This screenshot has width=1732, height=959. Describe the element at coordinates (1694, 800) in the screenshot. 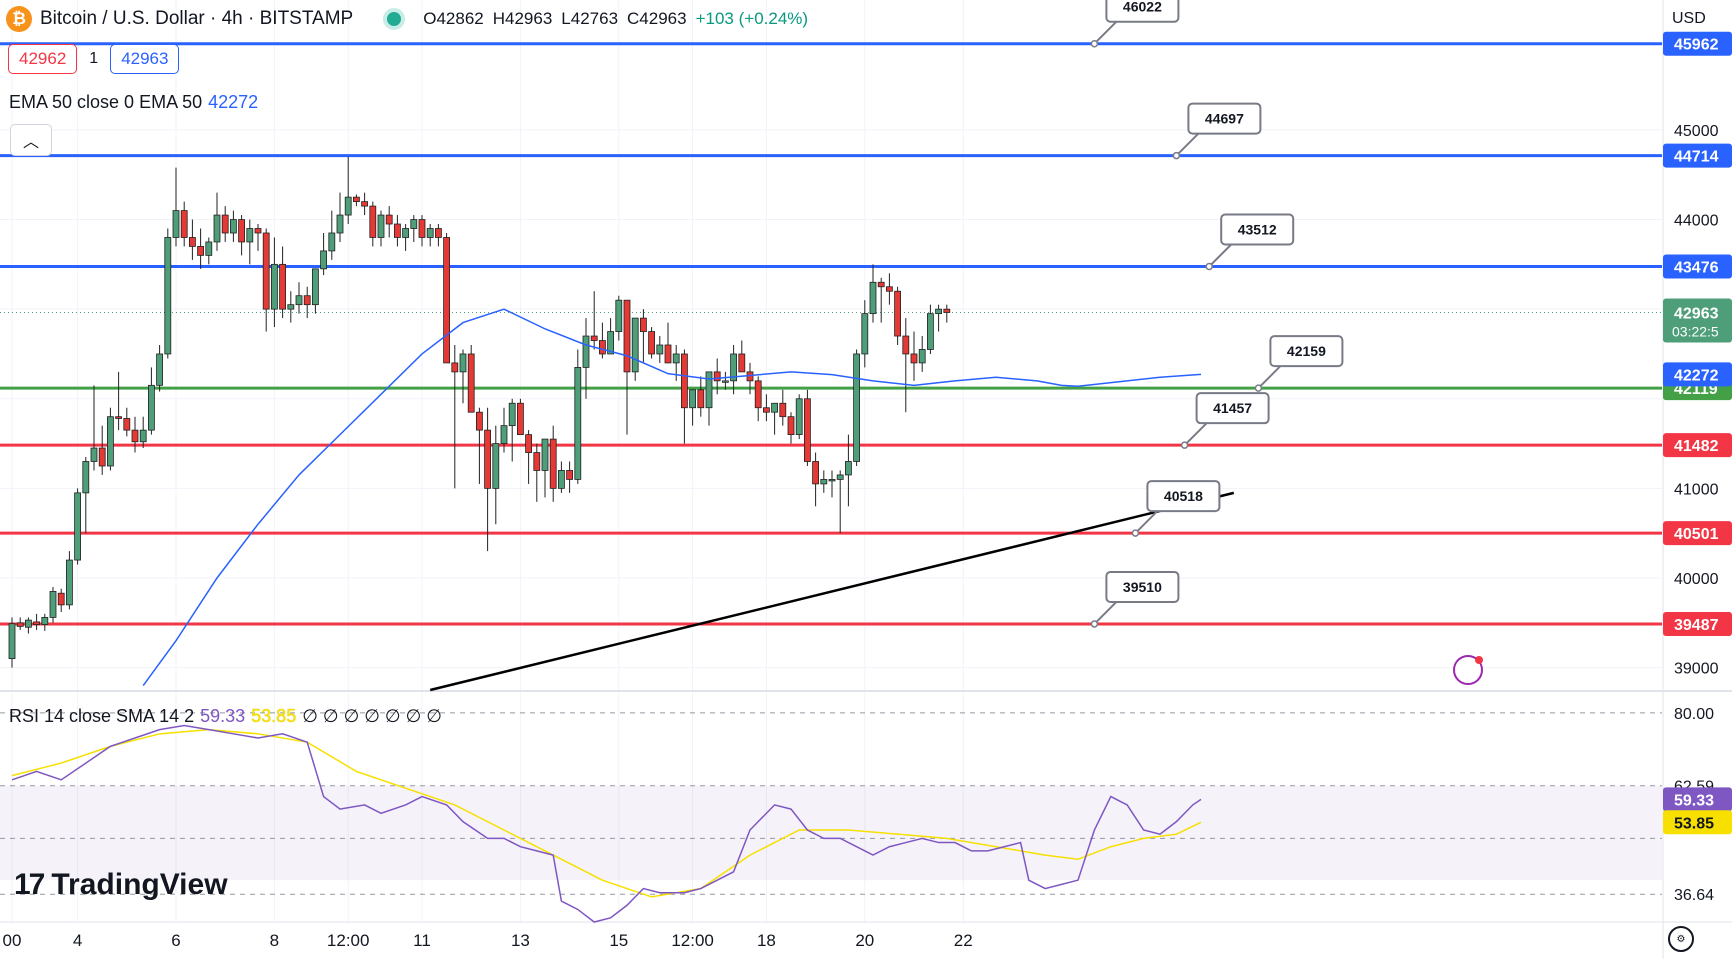

I see `rsi-value-label: 59.33` at that location.